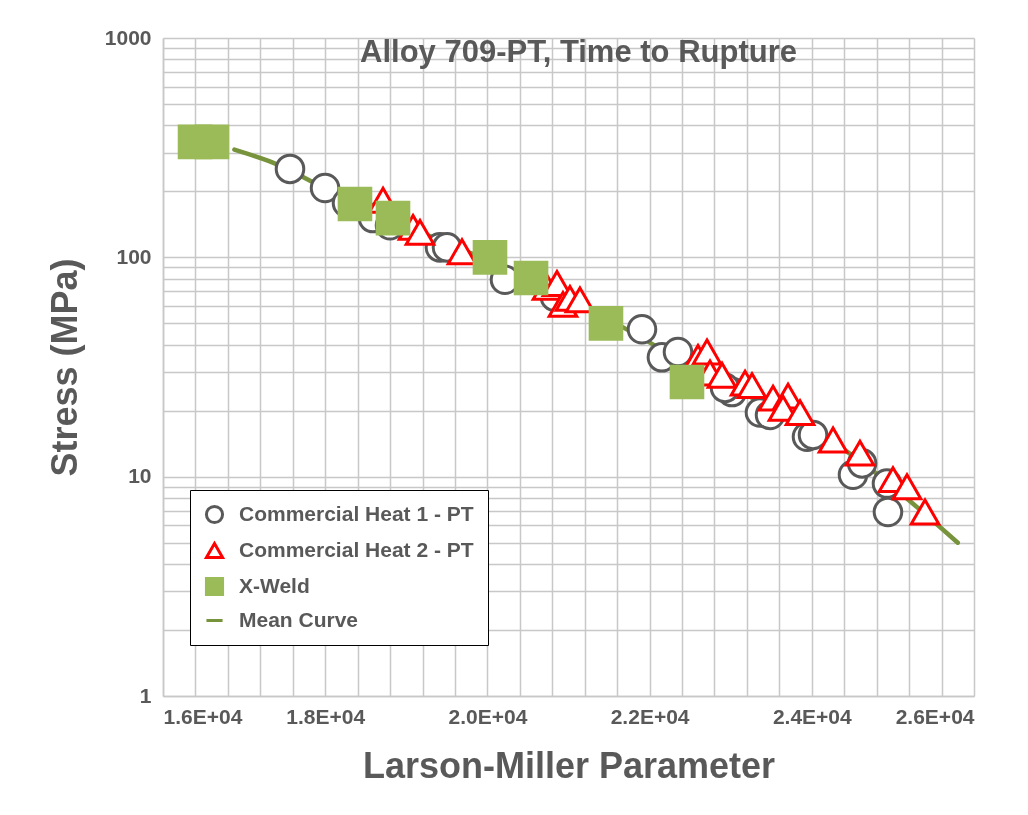  I want to click on x-tick-label: 1.6E+04, so click(203, 716).